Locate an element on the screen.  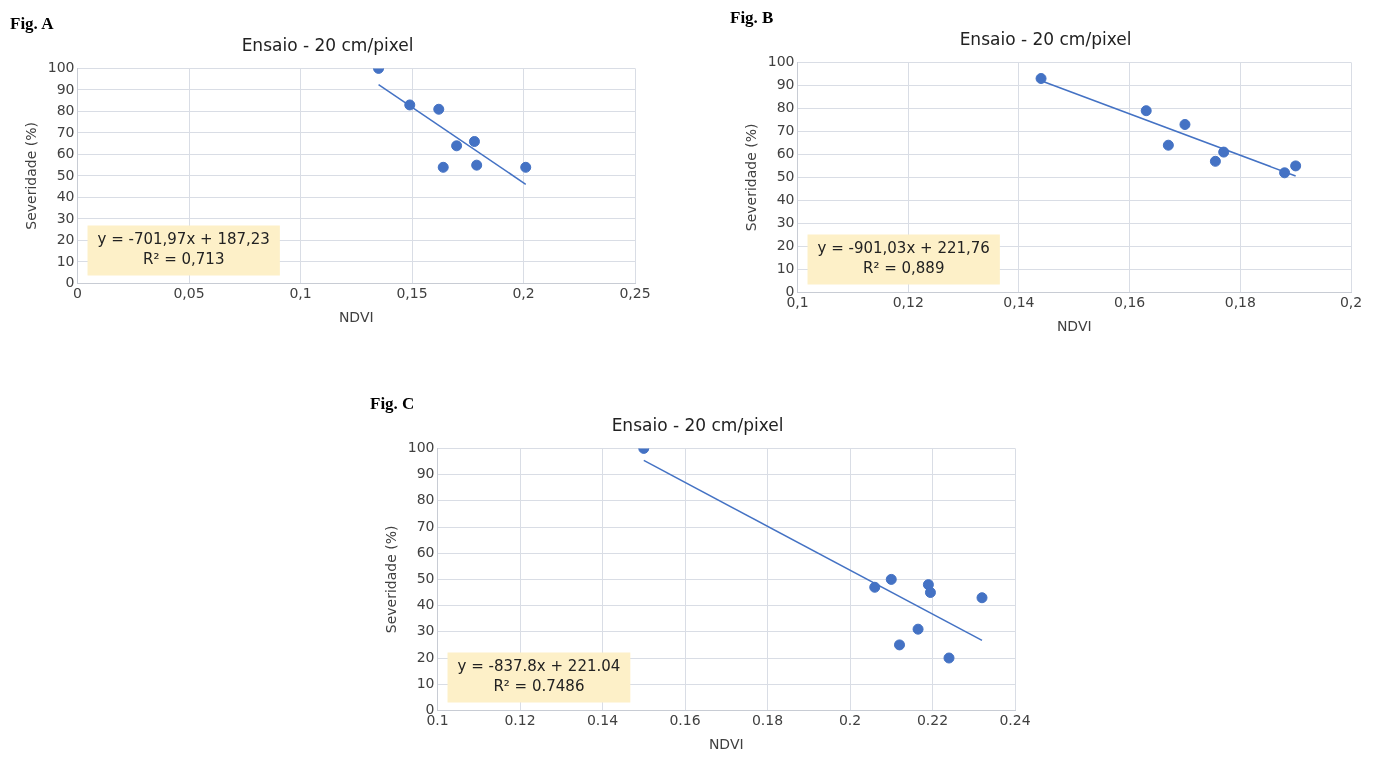
x-tick-label: 0,15 is located at coordinates (412, 293).